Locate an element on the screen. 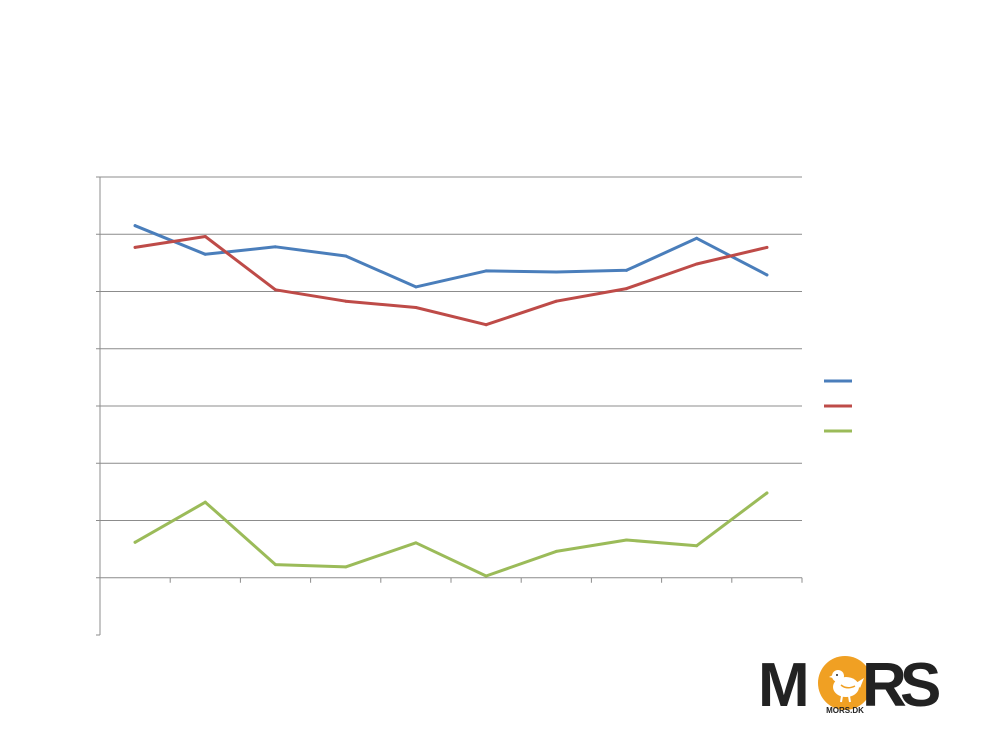  logo-letter-s: S is located at coordinates (921, 685).